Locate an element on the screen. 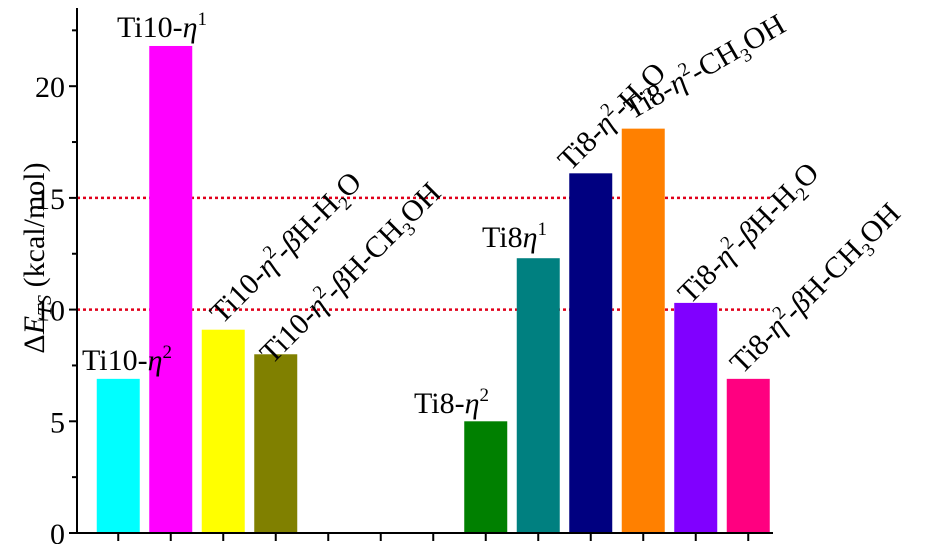 This screenshot has height=544, width=935. bar-label-group: Ti10-η2 is located at coordinates (127, 359).